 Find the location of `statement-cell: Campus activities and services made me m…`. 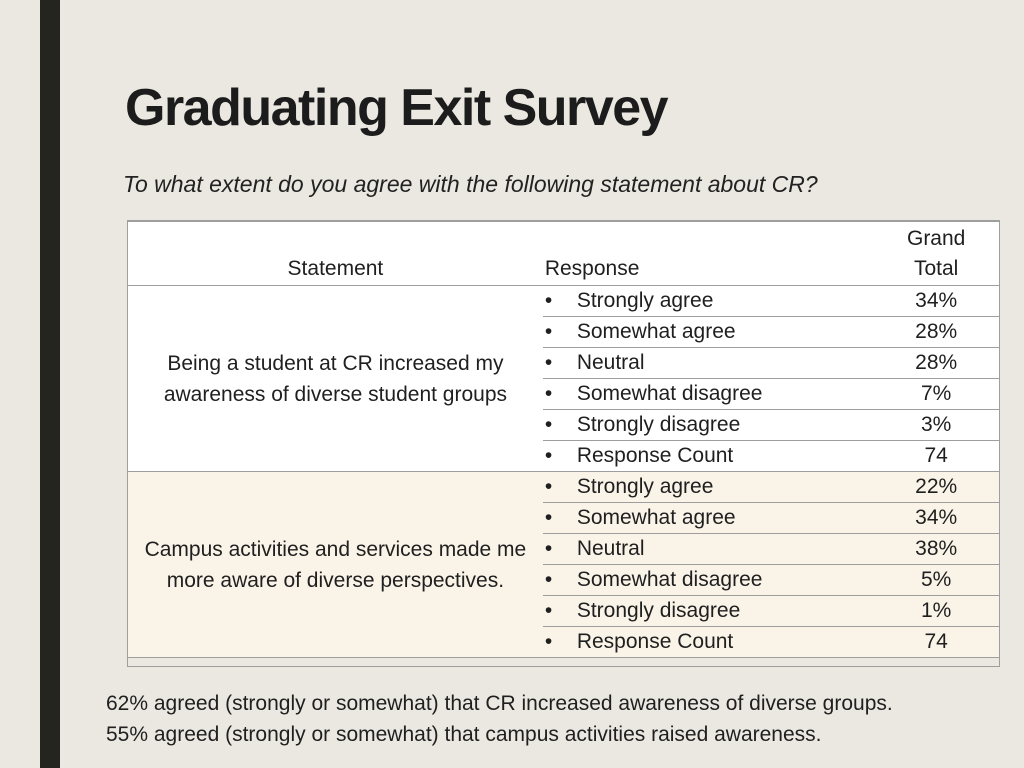

statement-cell: Campus activities and services made me m… is located at coordinates (335, 564).